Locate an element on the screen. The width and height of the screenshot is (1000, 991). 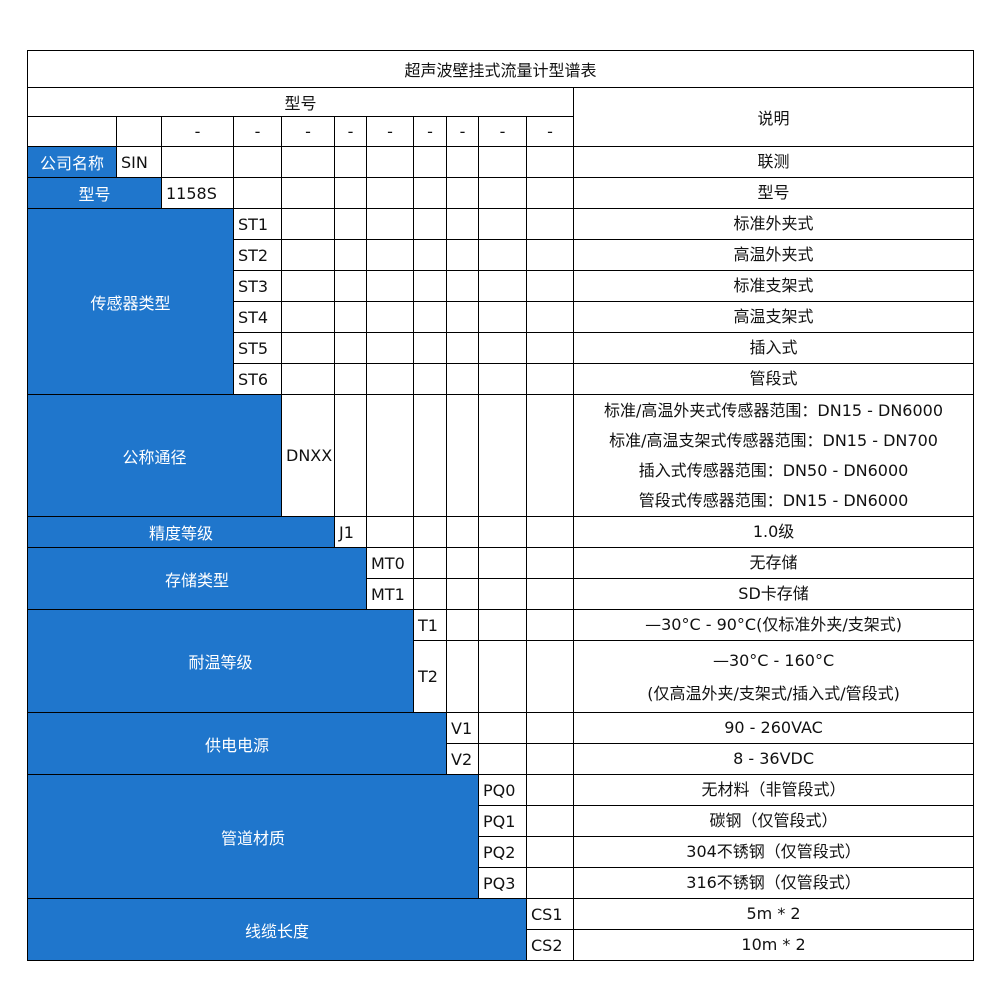
group-label: 公司名称 is located at coordinates (72, 162).